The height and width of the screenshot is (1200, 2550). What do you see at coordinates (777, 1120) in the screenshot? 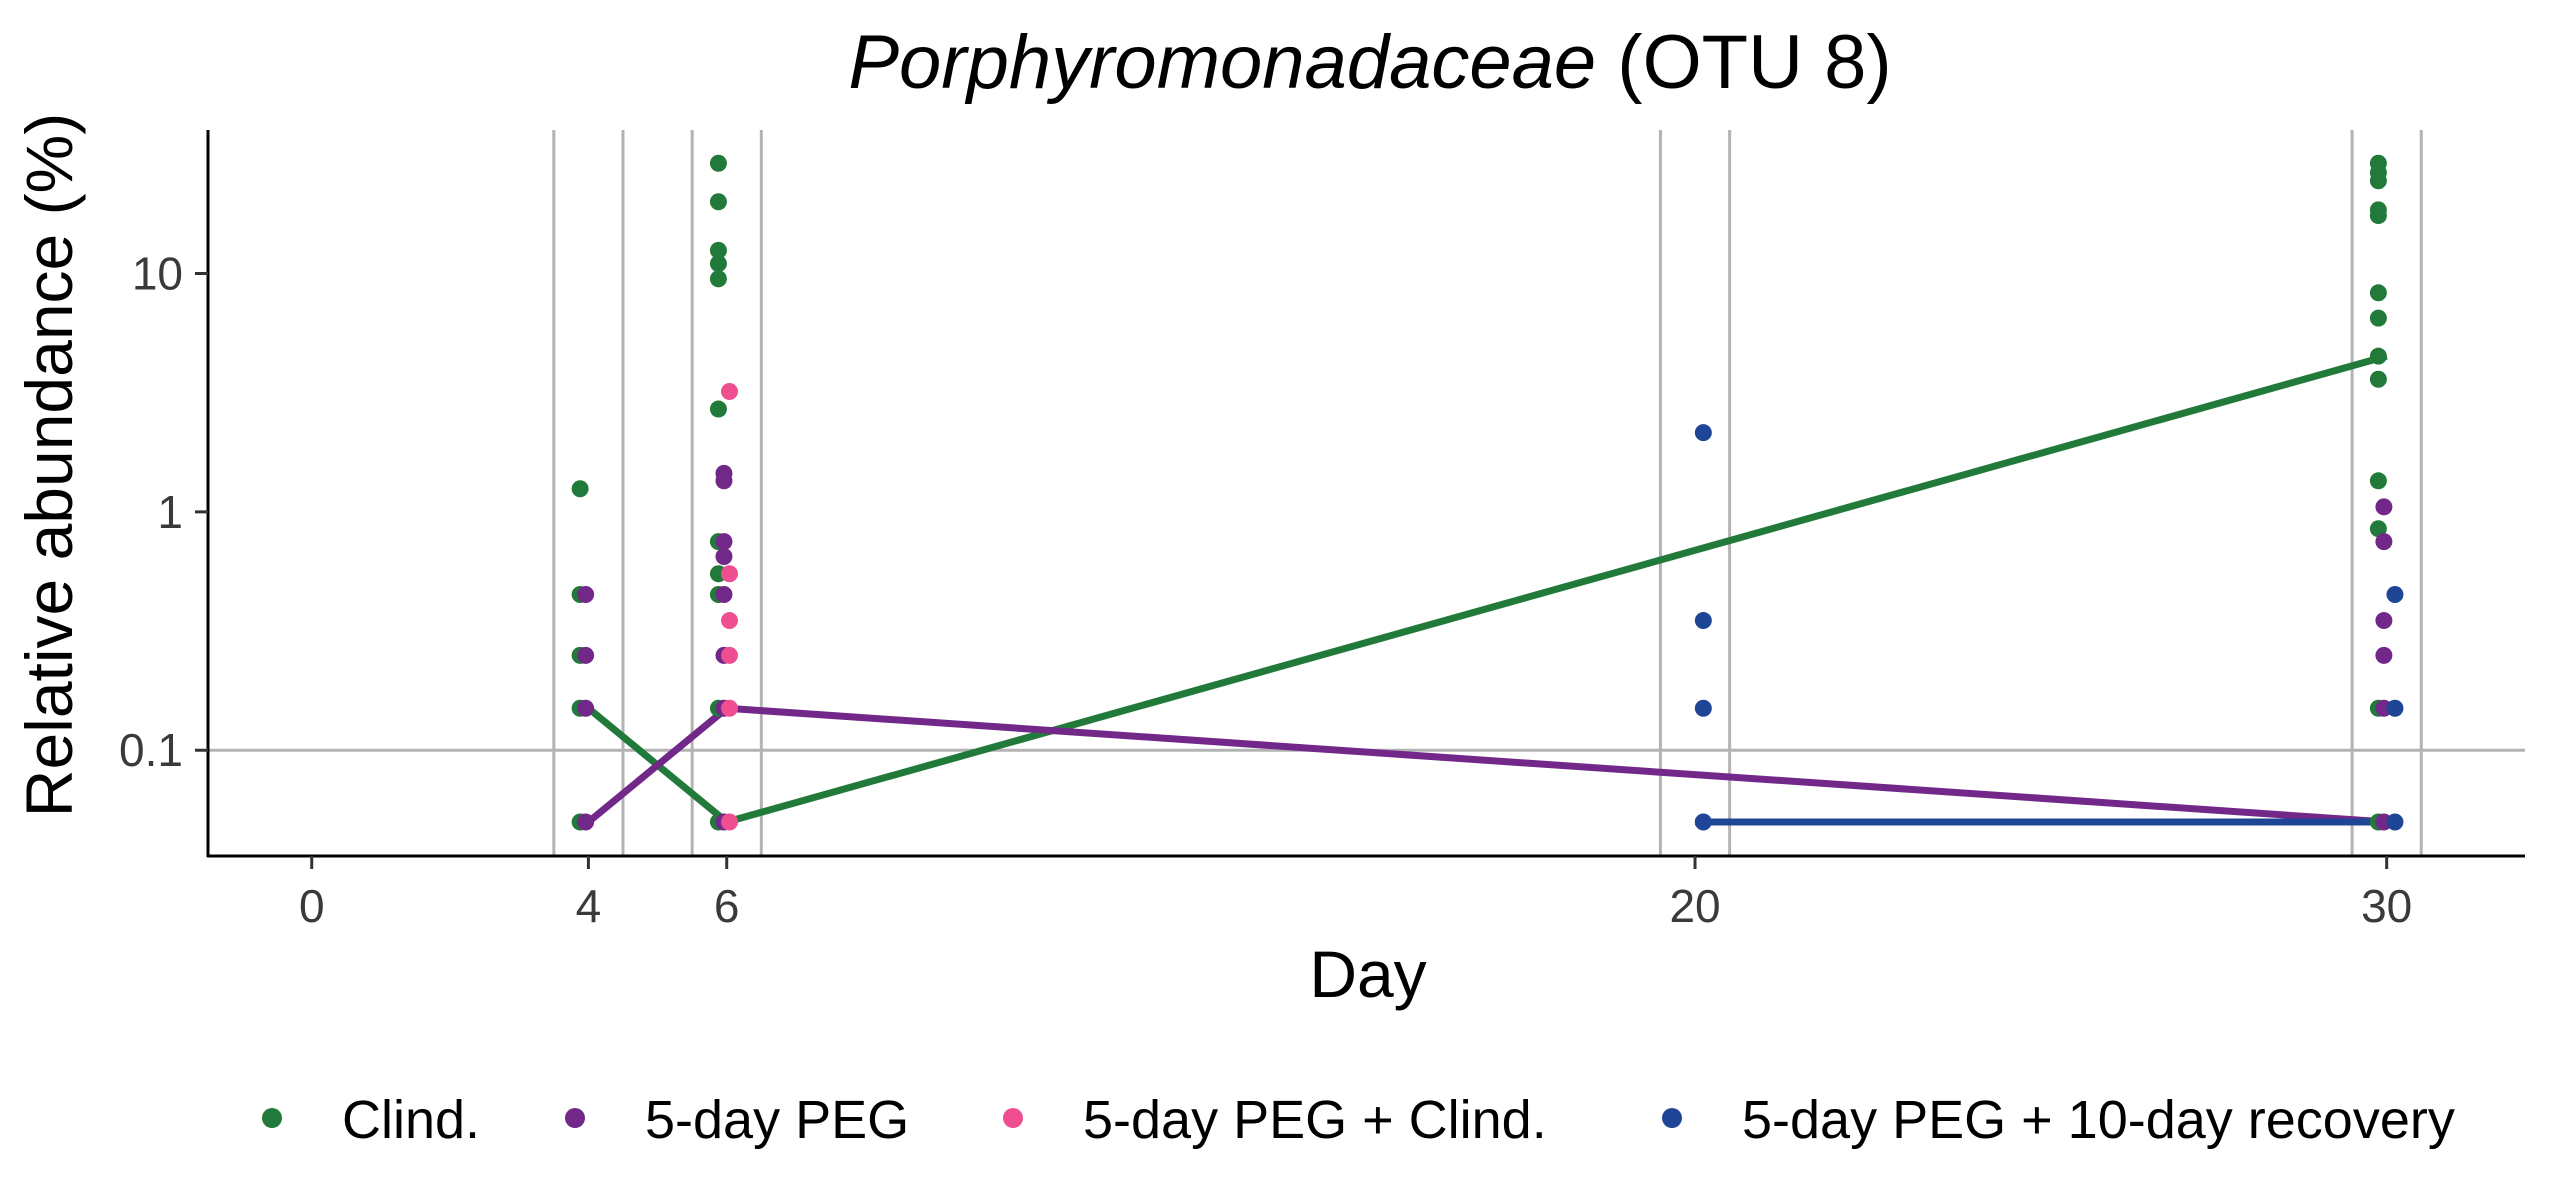
I see `legend-label-5-day-peg: 5-day PEG` at bounding box center [777, 1120].